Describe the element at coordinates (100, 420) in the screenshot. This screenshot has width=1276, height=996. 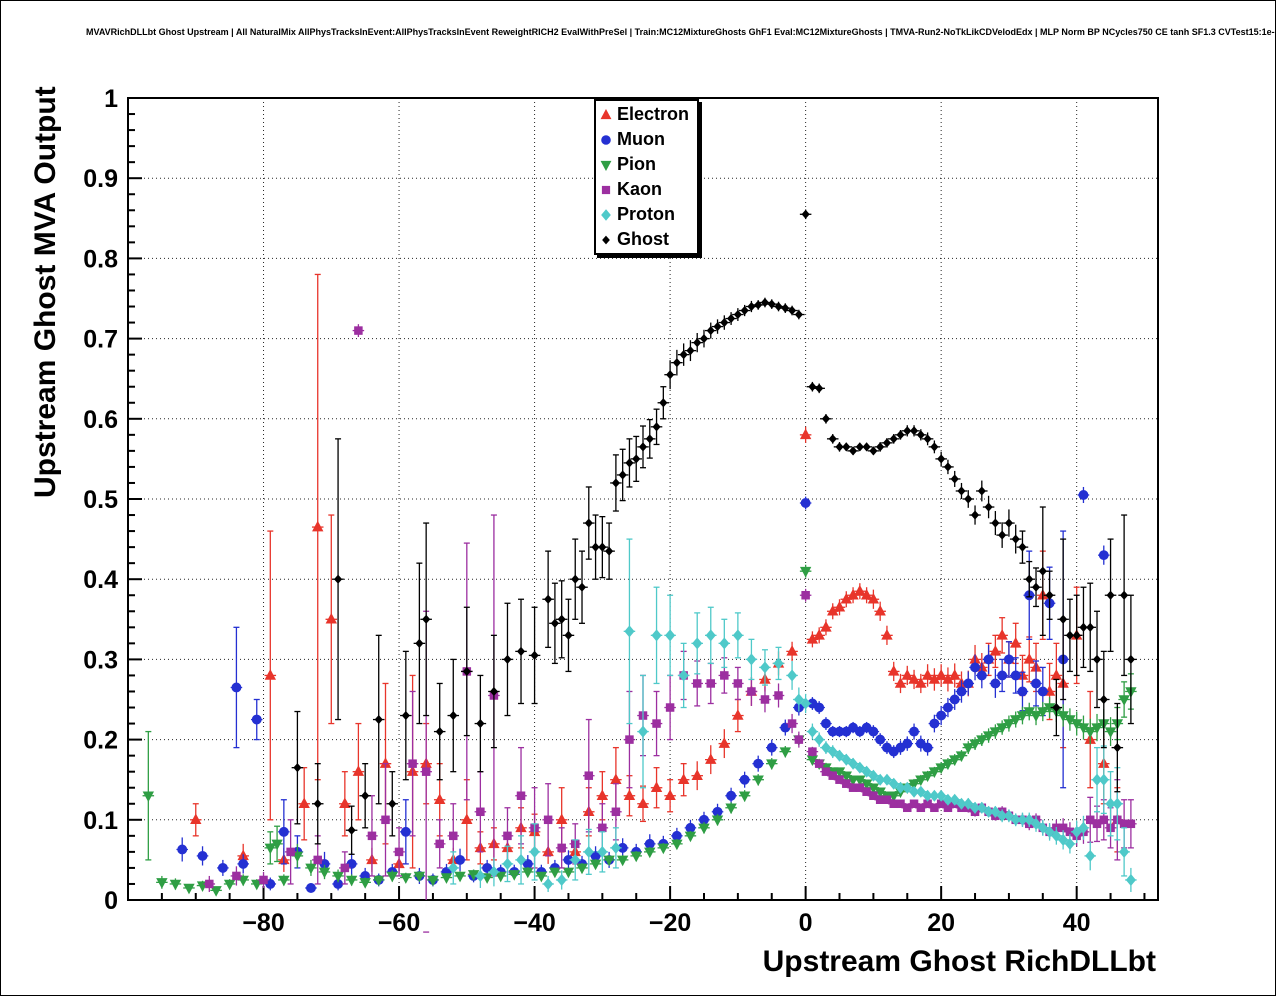
I see `y-tick-label: 0.6` at that location.